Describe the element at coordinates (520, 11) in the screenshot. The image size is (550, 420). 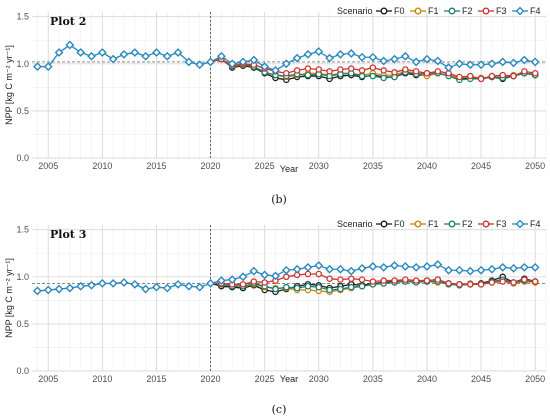
I see `legend-key-marker-f4` at that location.